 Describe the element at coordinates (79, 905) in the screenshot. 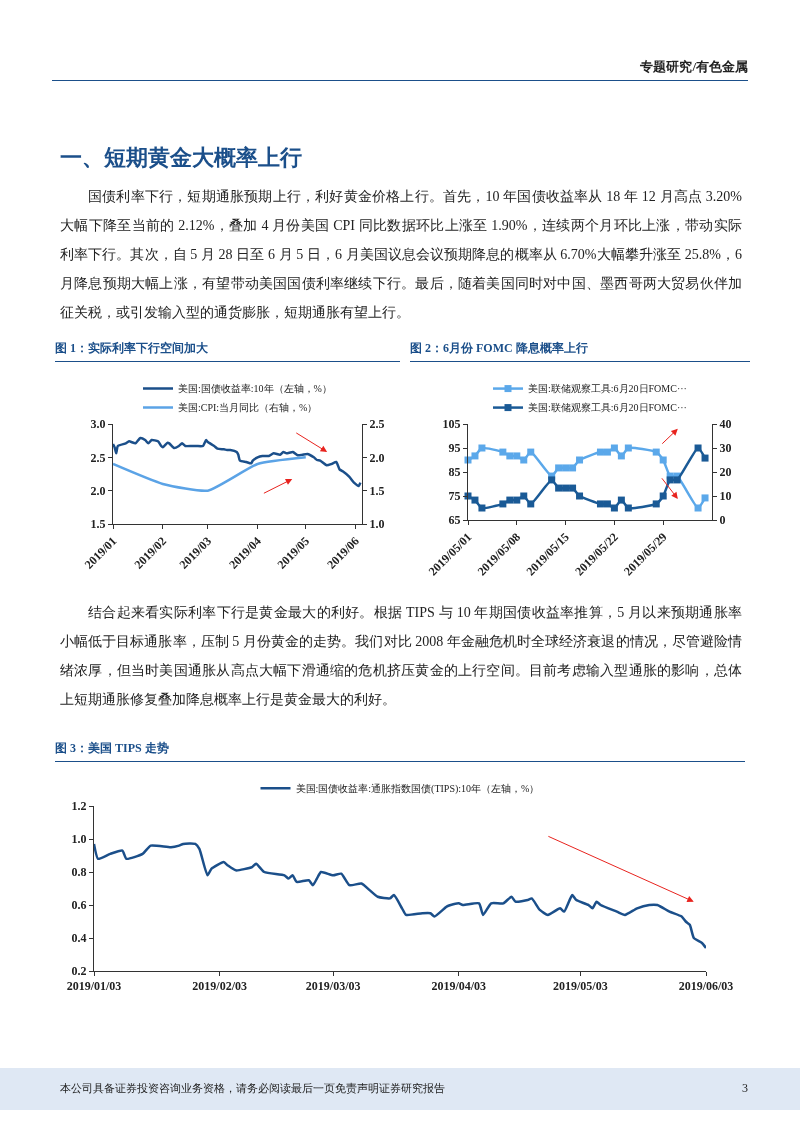

I see `y-tick-label: 0.6` at that location.